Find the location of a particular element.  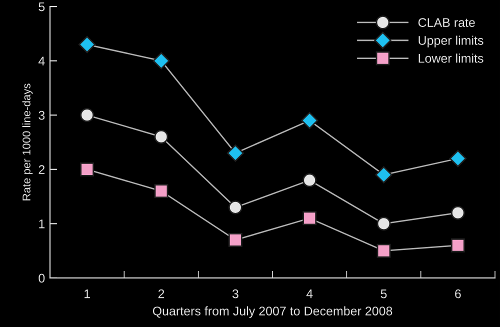

y-tick-label: 1 is located at coordinates (42, 224).